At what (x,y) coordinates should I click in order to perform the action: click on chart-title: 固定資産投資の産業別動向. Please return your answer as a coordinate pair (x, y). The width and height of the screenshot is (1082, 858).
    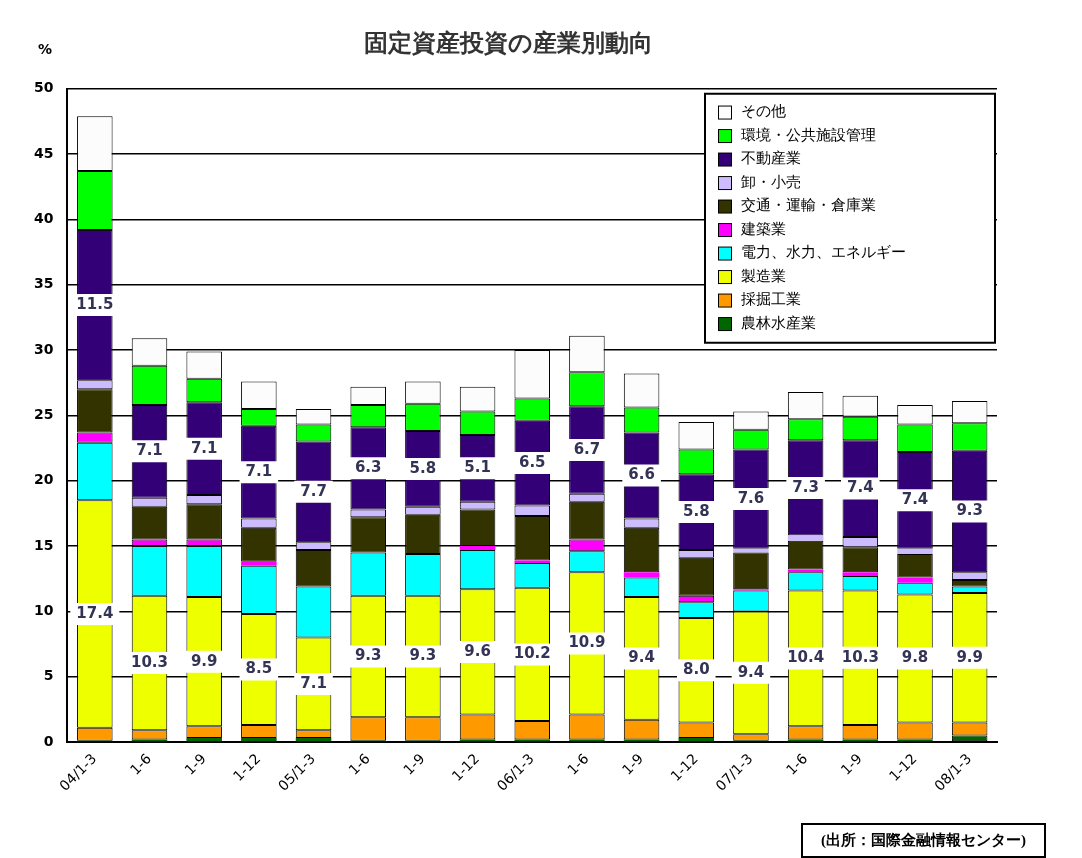
    Looking at the image, I should click on (508, 42).